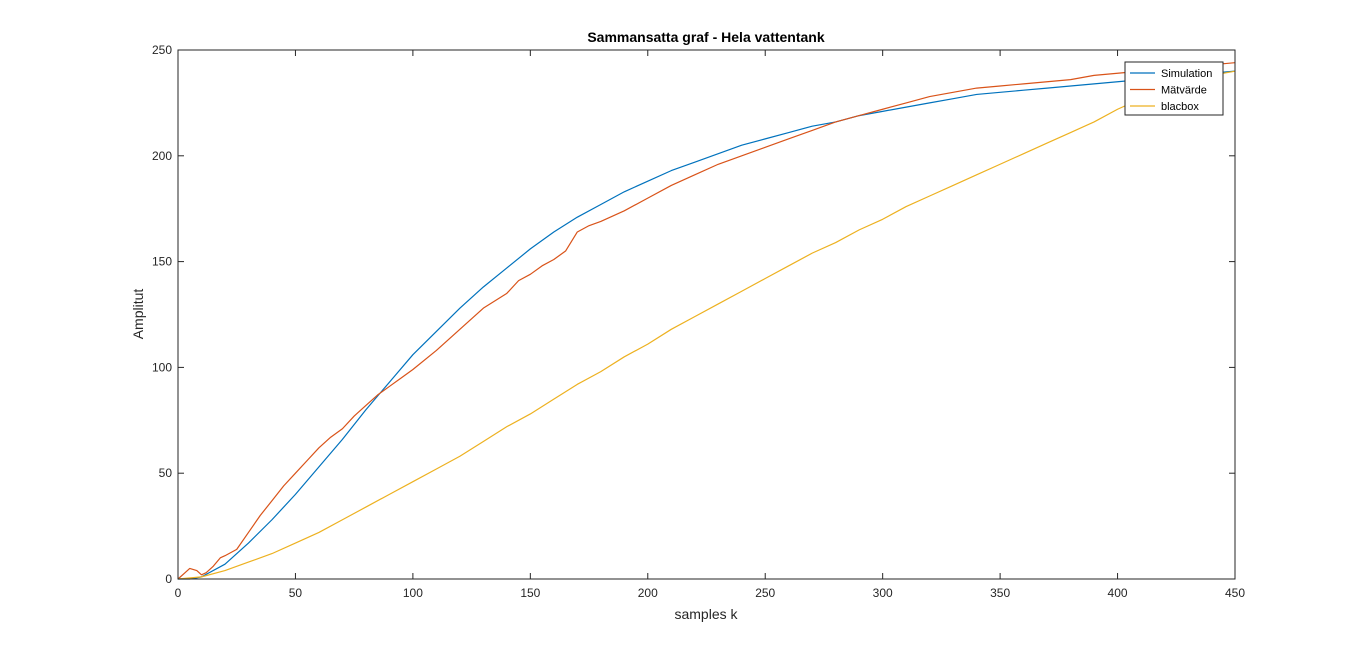 The image size is (1366, 656). What do you see at coordinates (178, 593) in the screenshot?
I see `x-tick-label: 0` at bounding box center [178, 593].